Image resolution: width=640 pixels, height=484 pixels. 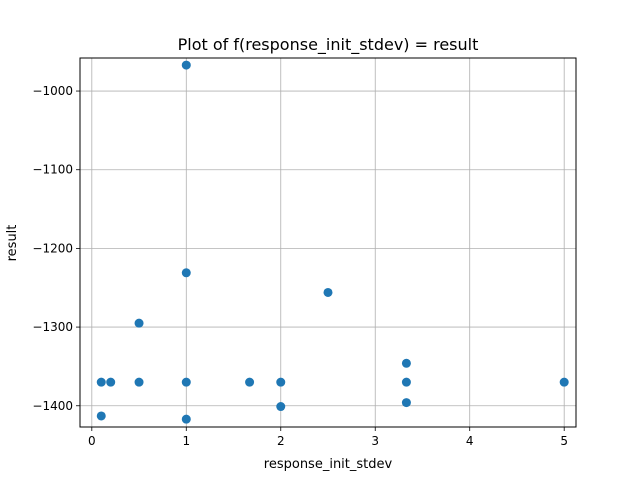 What do you see at coordinates (12, 243) in the screenshot?
I see `y-axis-label: result` at bounding box center [12, 243].